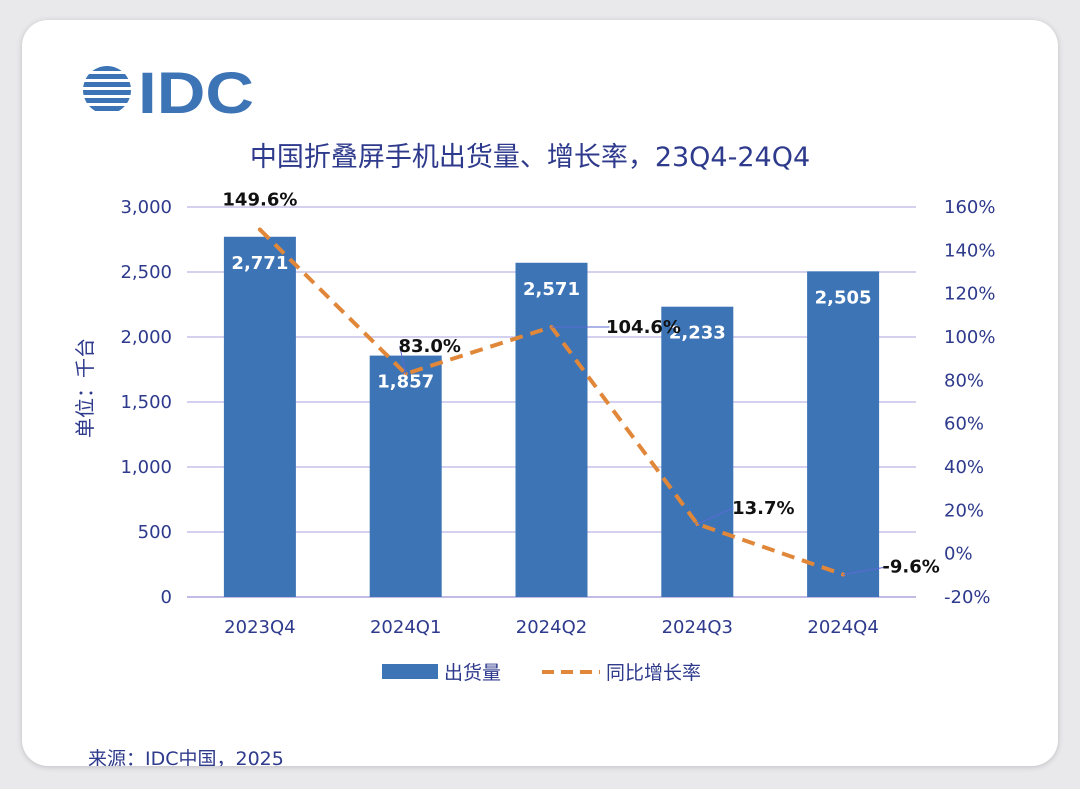 Image resolution: width=1080 pixels, height=789 pixels. I want to click on idc-logo: IDC, so click(168, 92).